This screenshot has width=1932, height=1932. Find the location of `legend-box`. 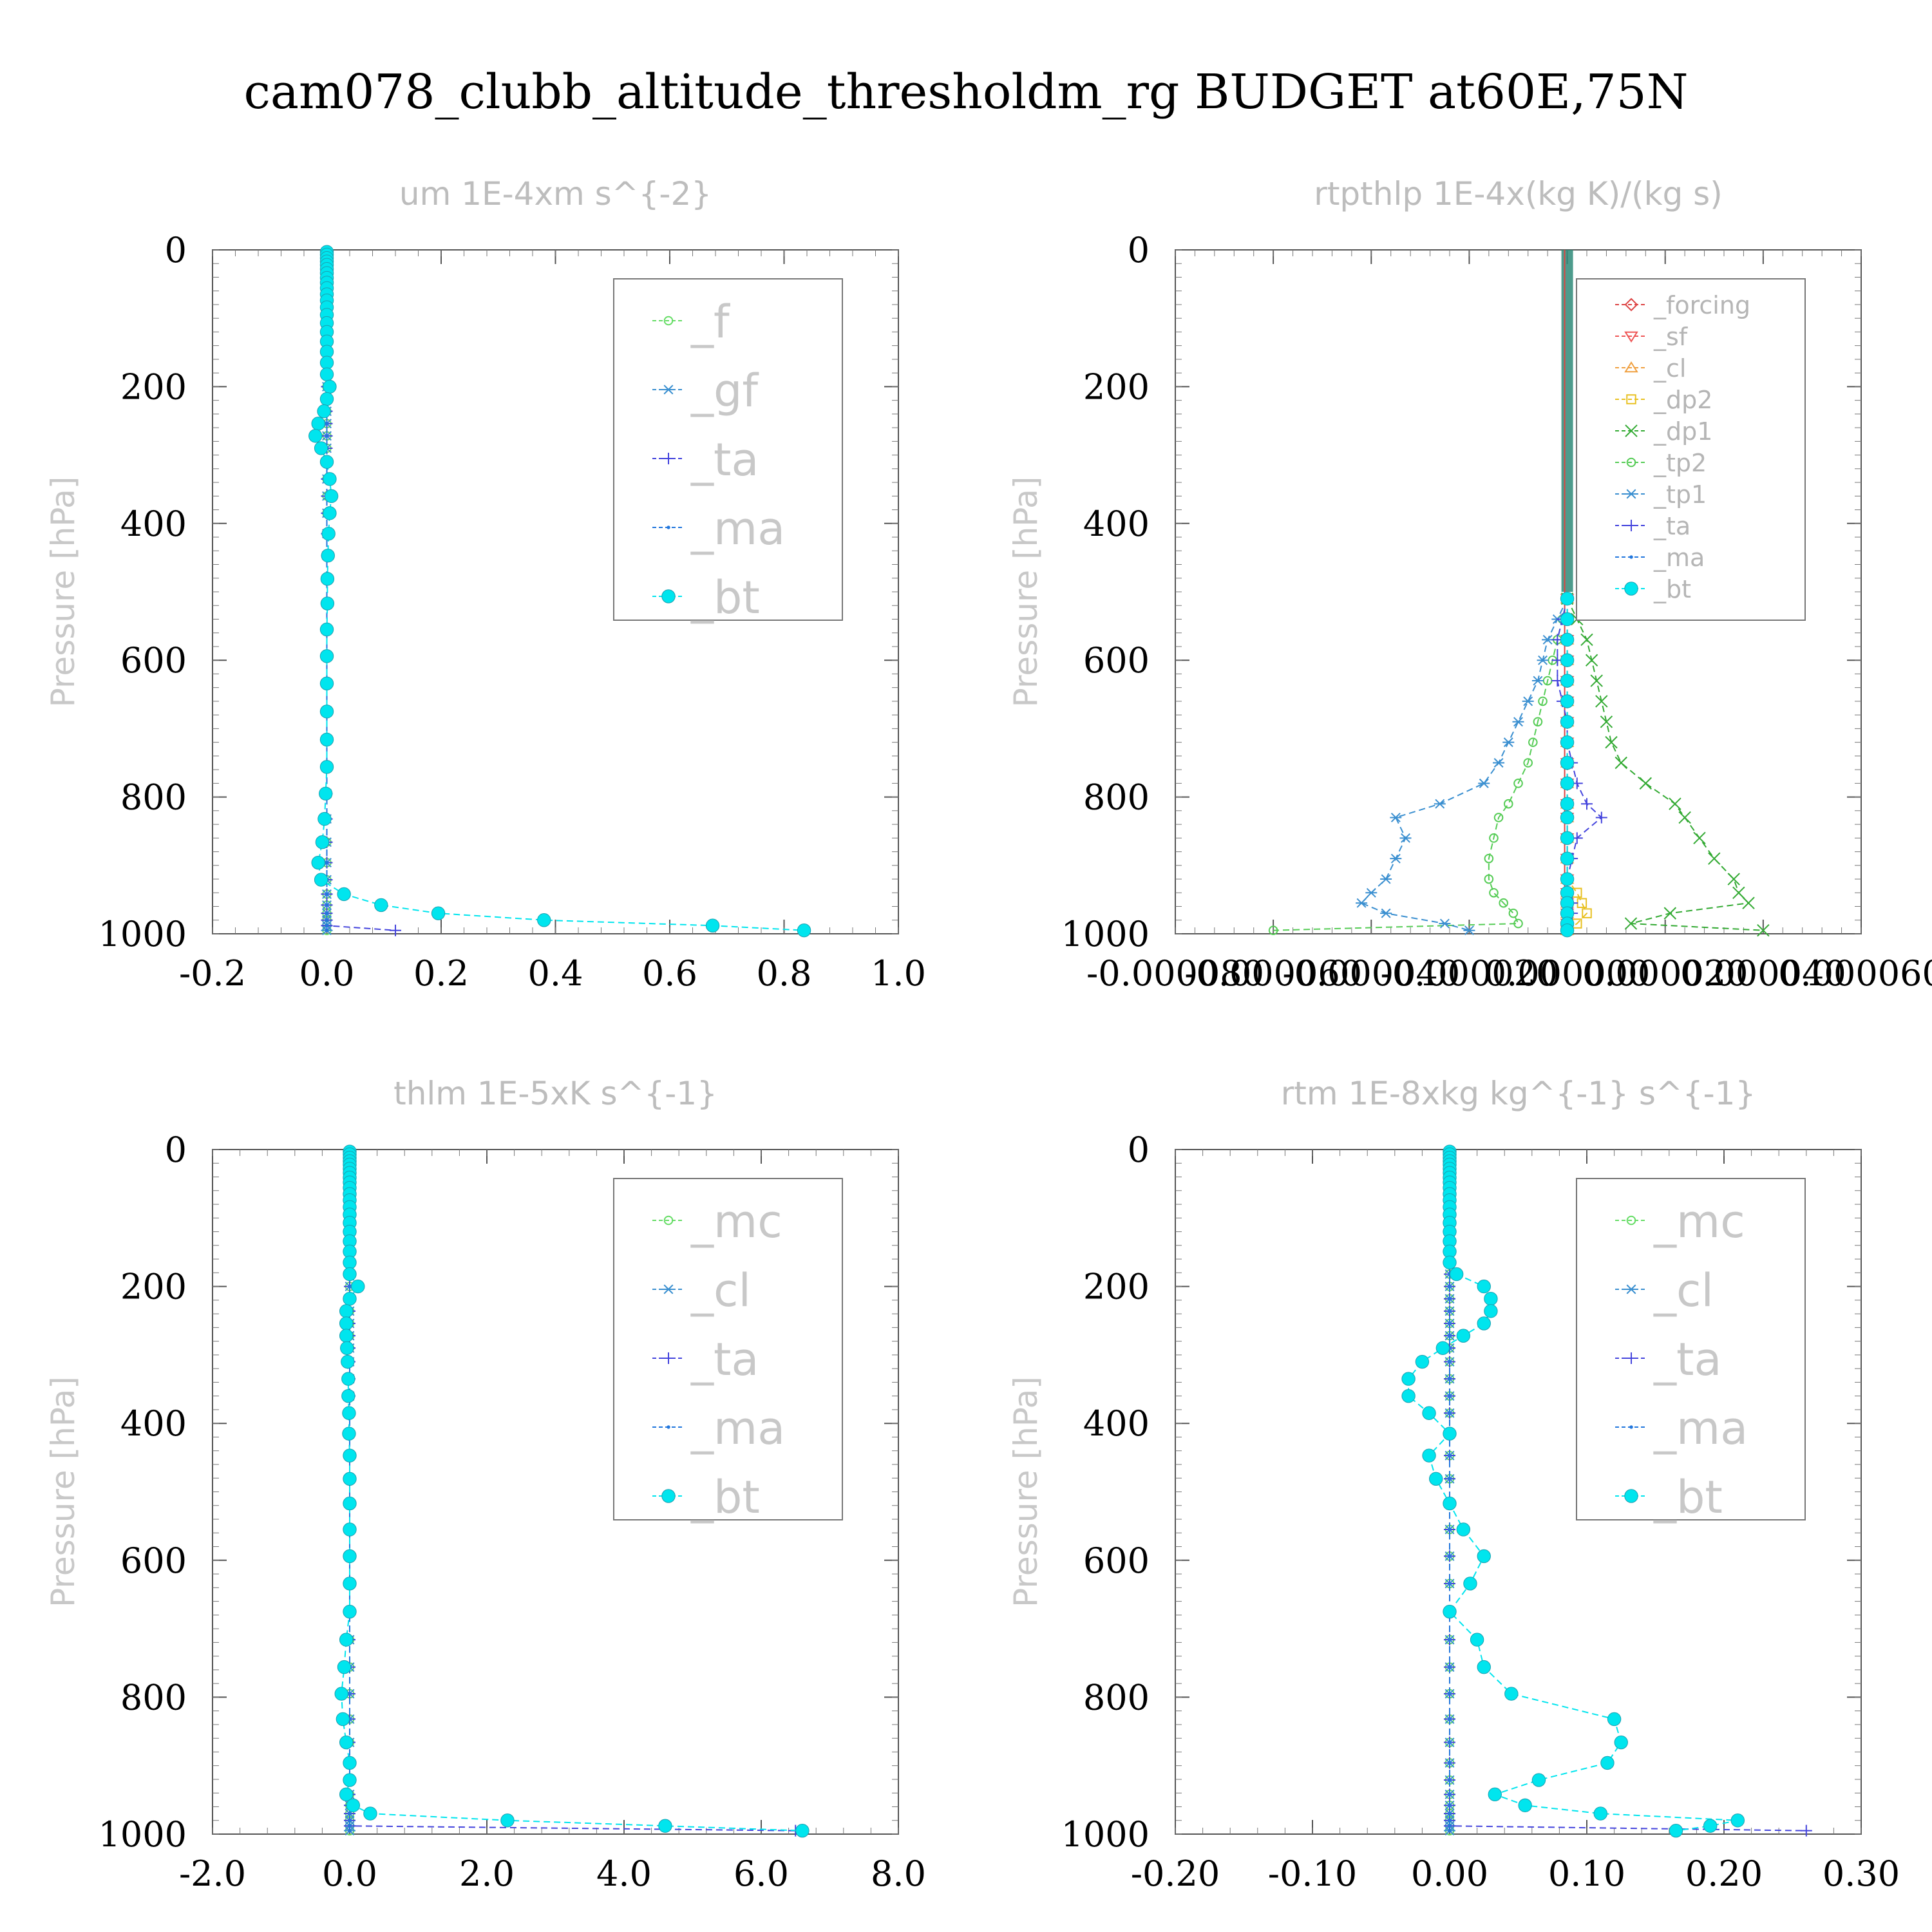

legend-box is located at coordinates (1691, 1349).